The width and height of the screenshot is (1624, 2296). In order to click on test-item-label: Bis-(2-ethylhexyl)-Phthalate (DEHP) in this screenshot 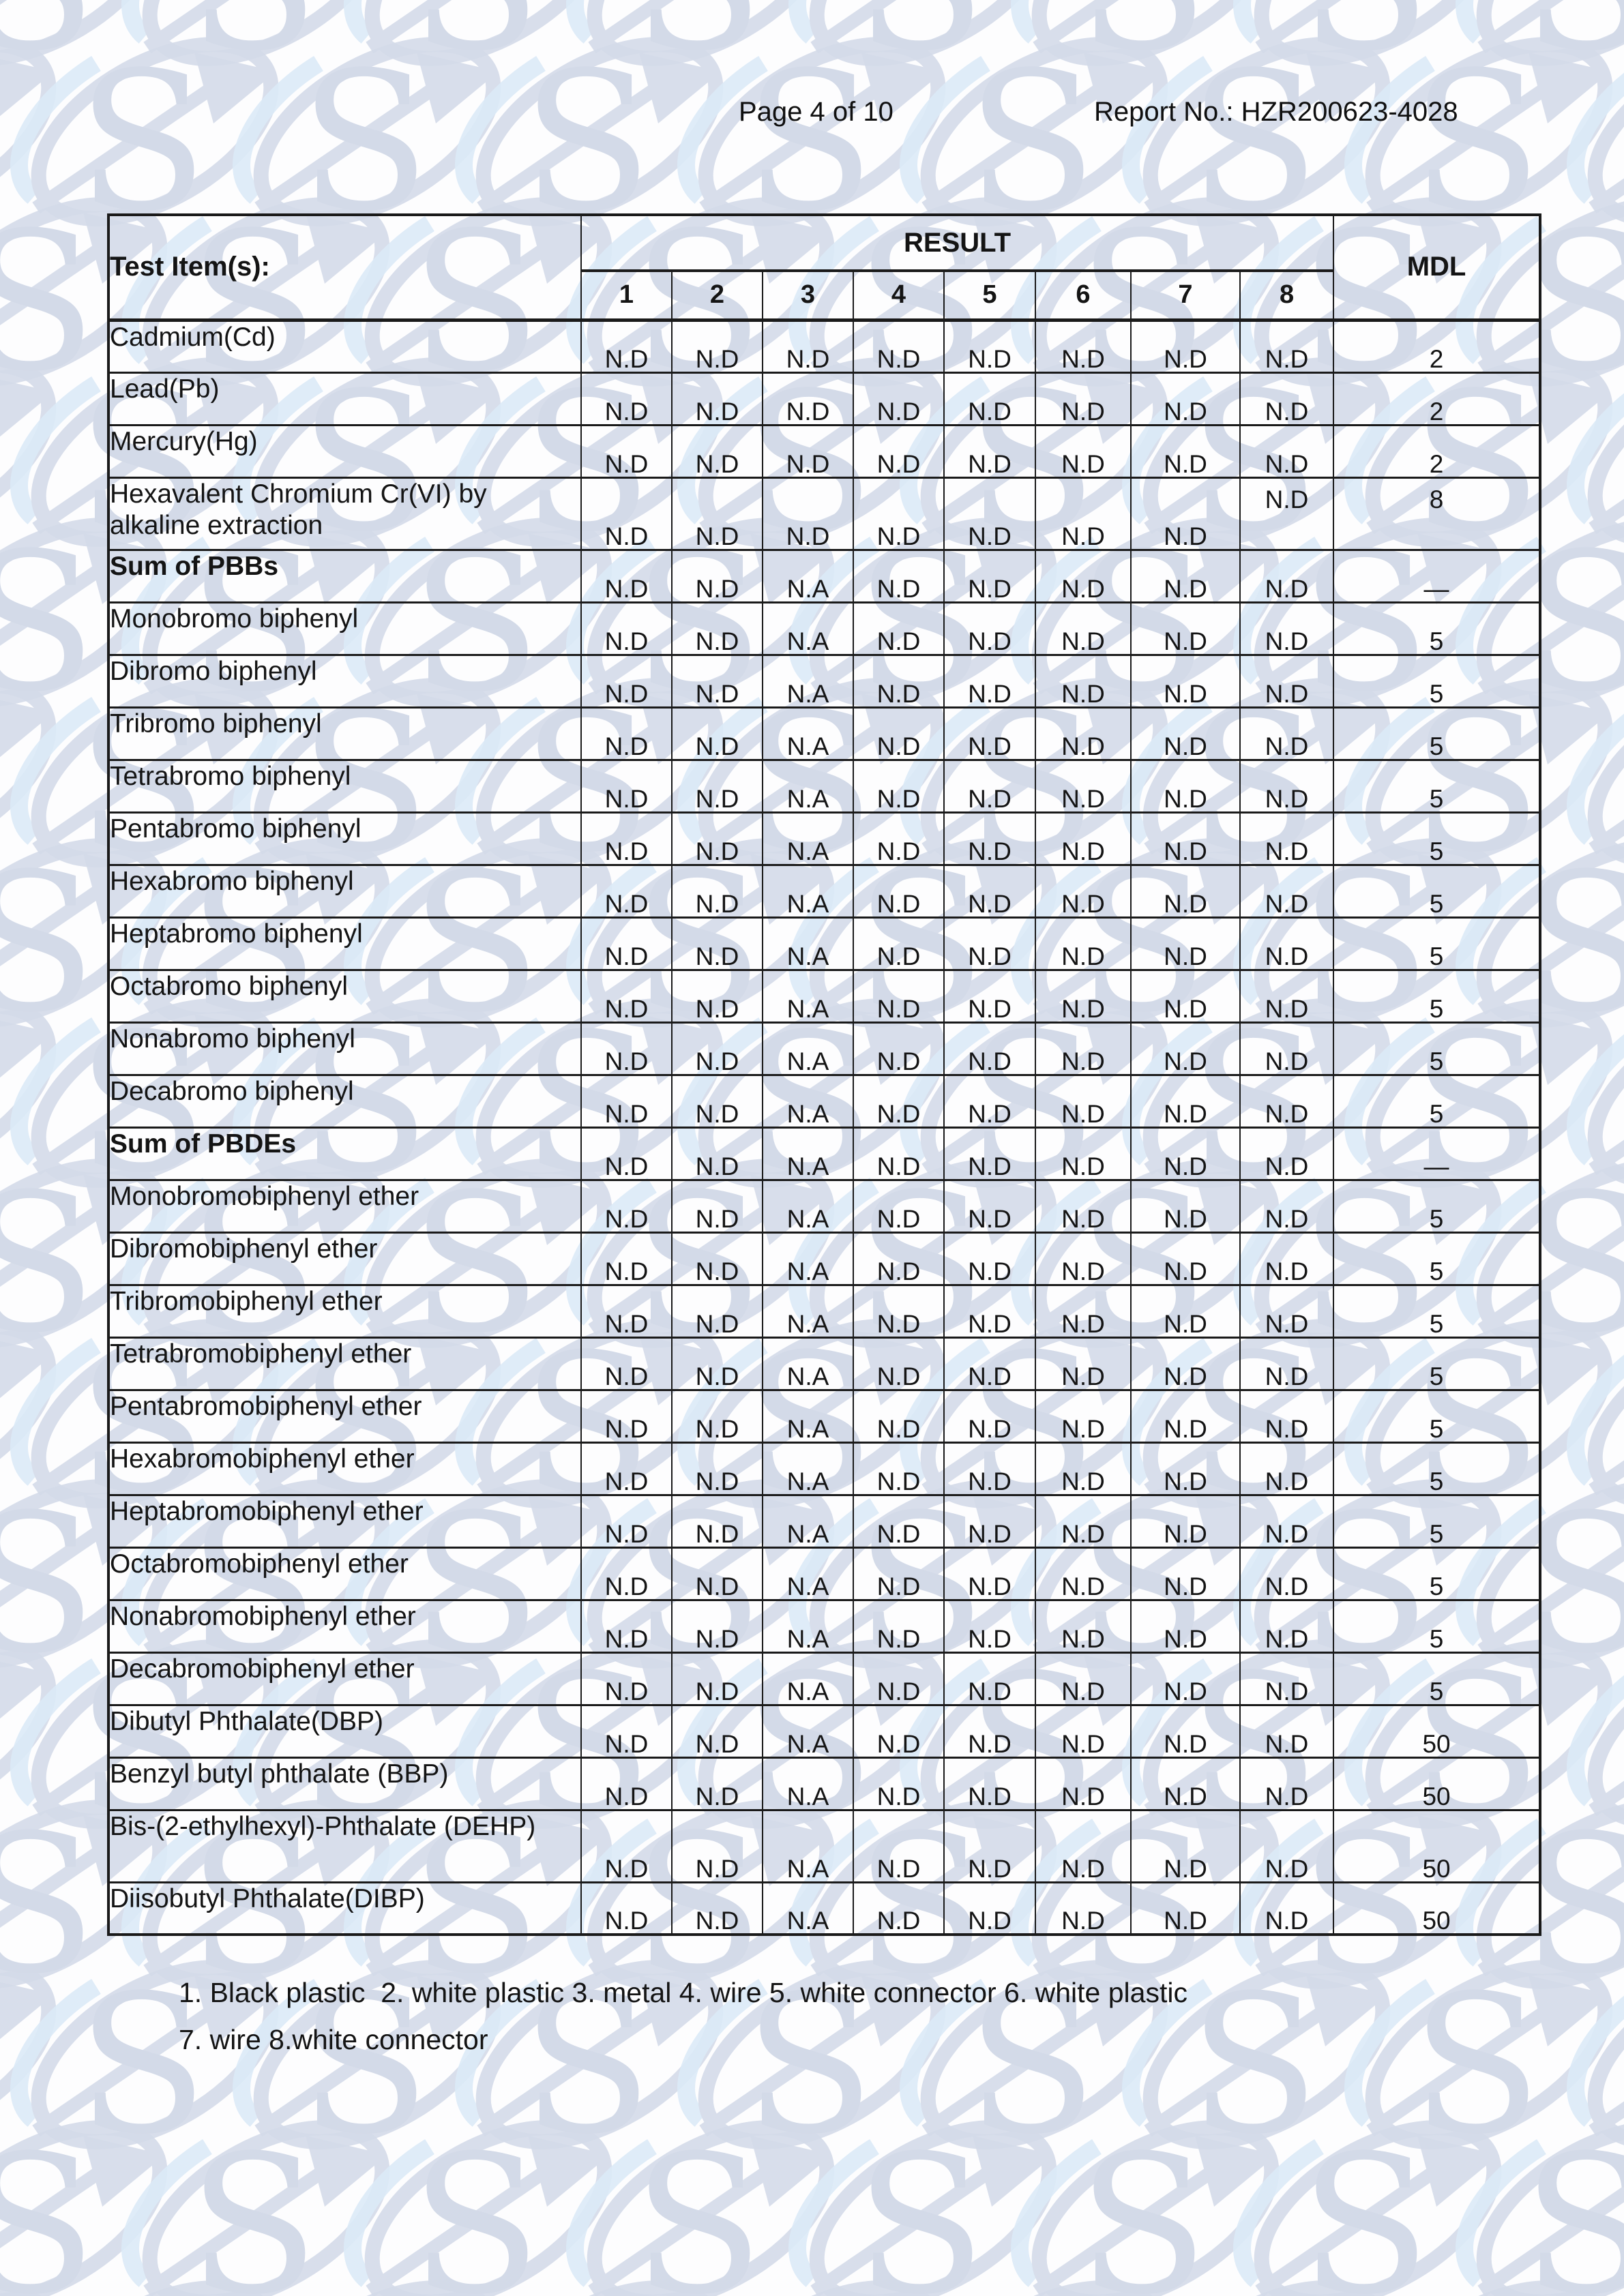, I will do `click(345, 1846)`.